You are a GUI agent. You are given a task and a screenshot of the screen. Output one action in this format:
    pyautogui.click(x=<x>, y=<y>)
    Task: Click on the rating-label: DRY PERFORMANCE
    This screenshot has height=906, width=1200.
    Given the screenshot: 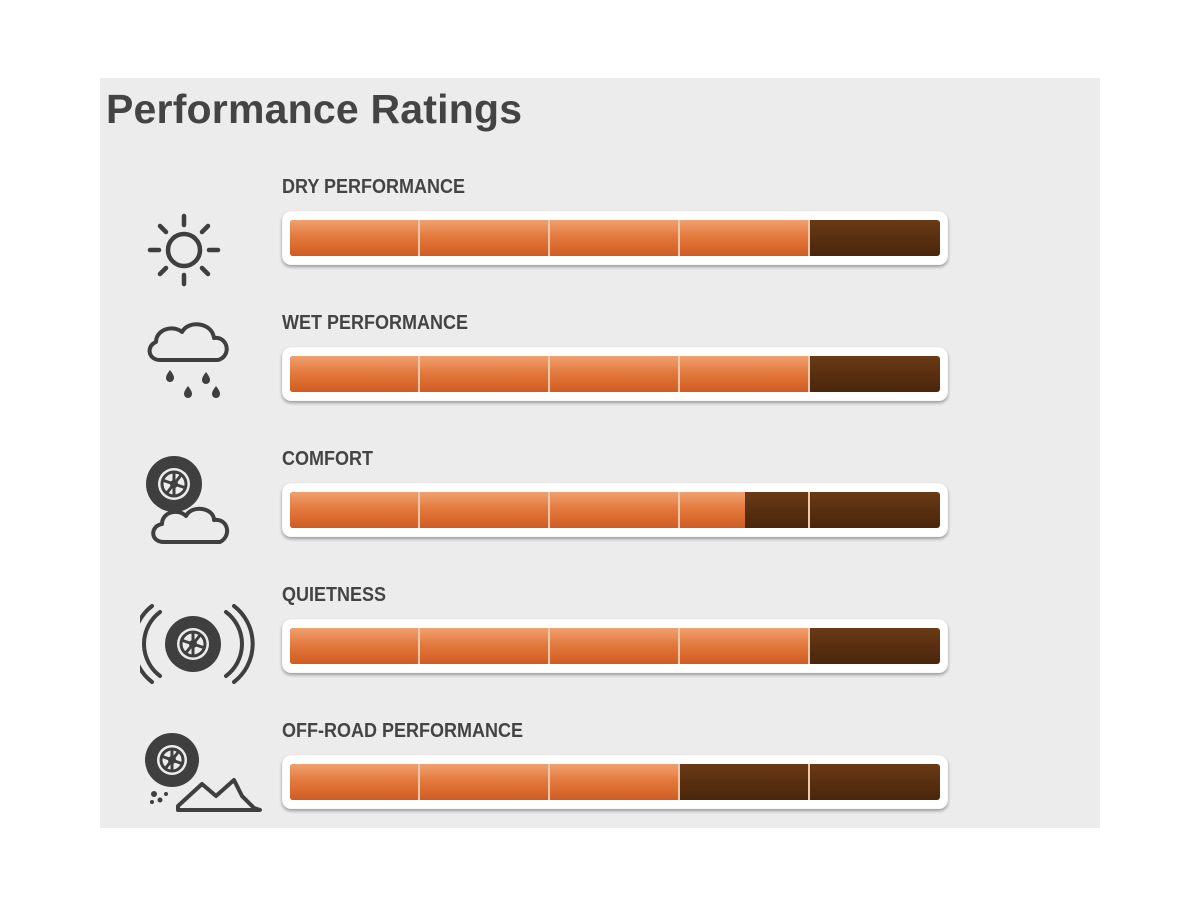 What is the action you would take?
    pyautogui.click(x=374, y=187)
    